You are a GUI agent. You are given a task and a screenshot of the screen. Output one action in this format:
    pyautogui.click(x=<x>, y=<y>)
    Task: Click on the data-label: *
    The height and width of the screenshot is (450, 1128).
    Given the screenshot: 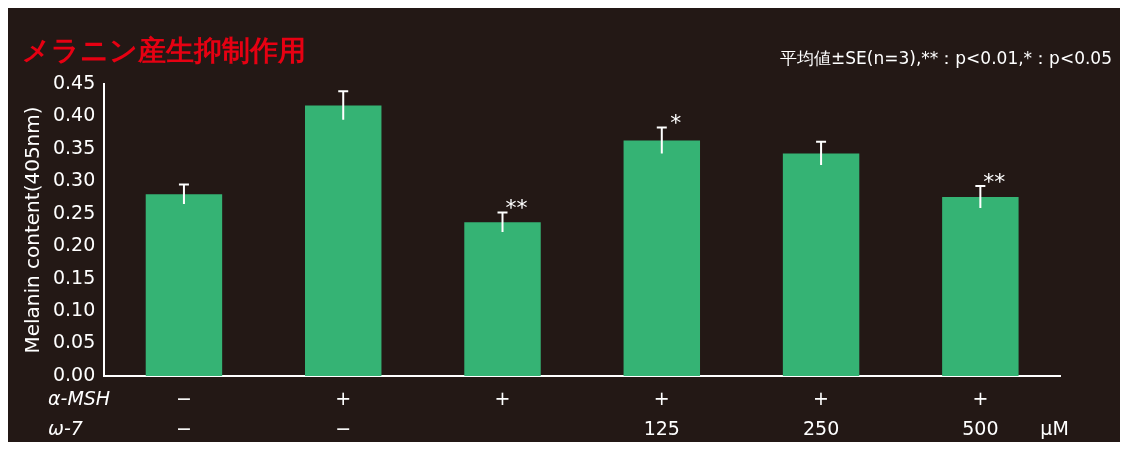 What is the action you would take?
    pyautogui.click(x=676, y=123)
    